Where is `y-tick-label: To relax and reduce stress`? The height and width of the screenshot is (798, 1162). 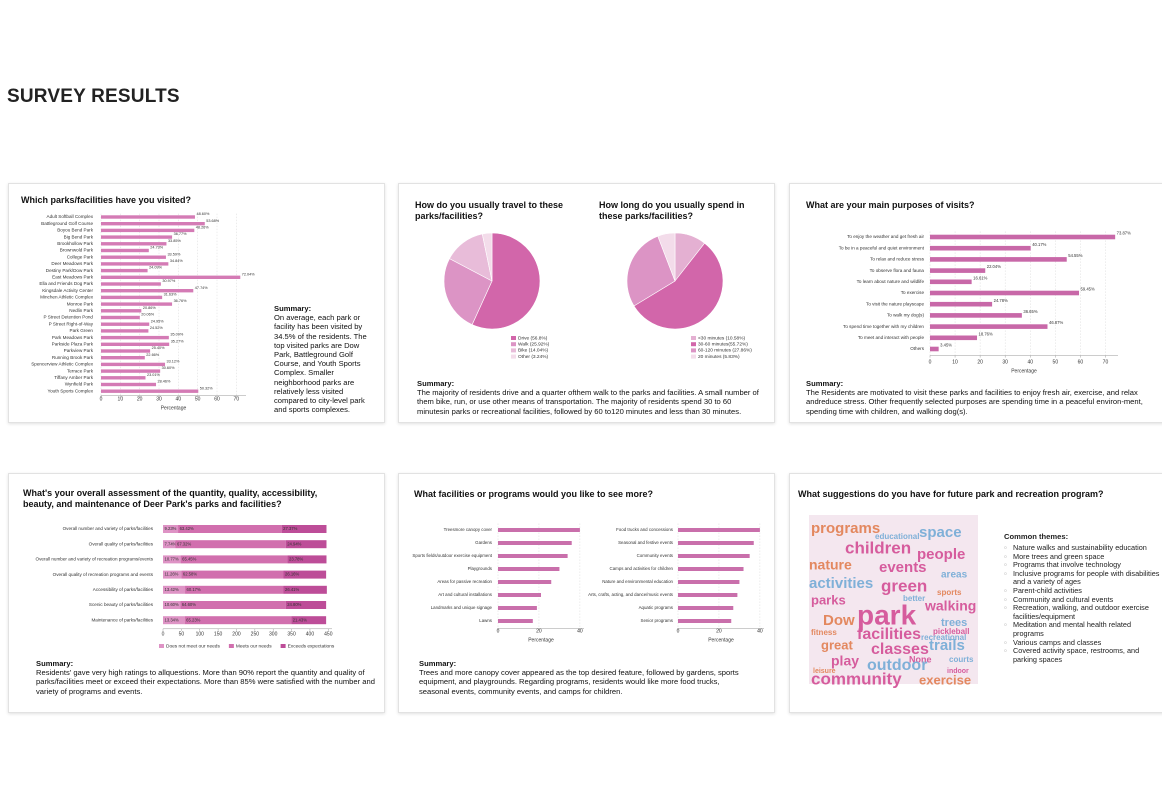
y-tick-label: To relax and reduce stress is located at coordinates (897, 259).